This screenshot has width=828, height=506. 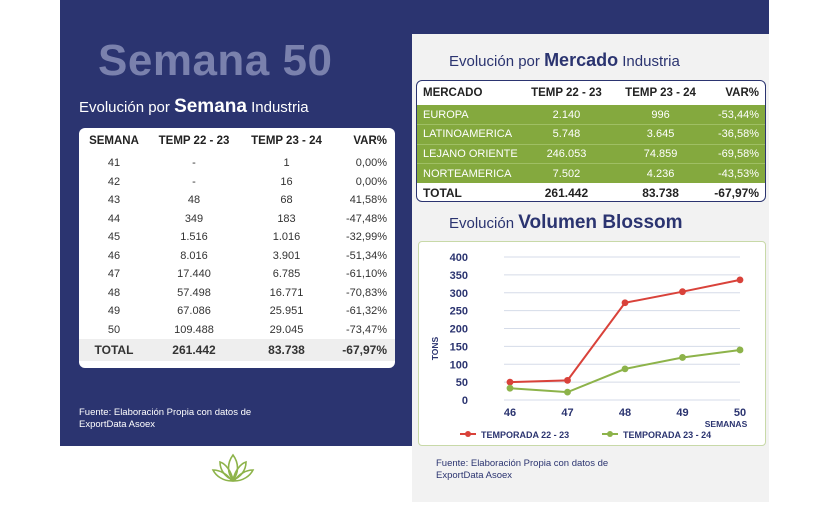 What do you see at coordinates (286, 274) in the screenshot?
I see `table-cell: 6.785` at bounding box center [286, 274].